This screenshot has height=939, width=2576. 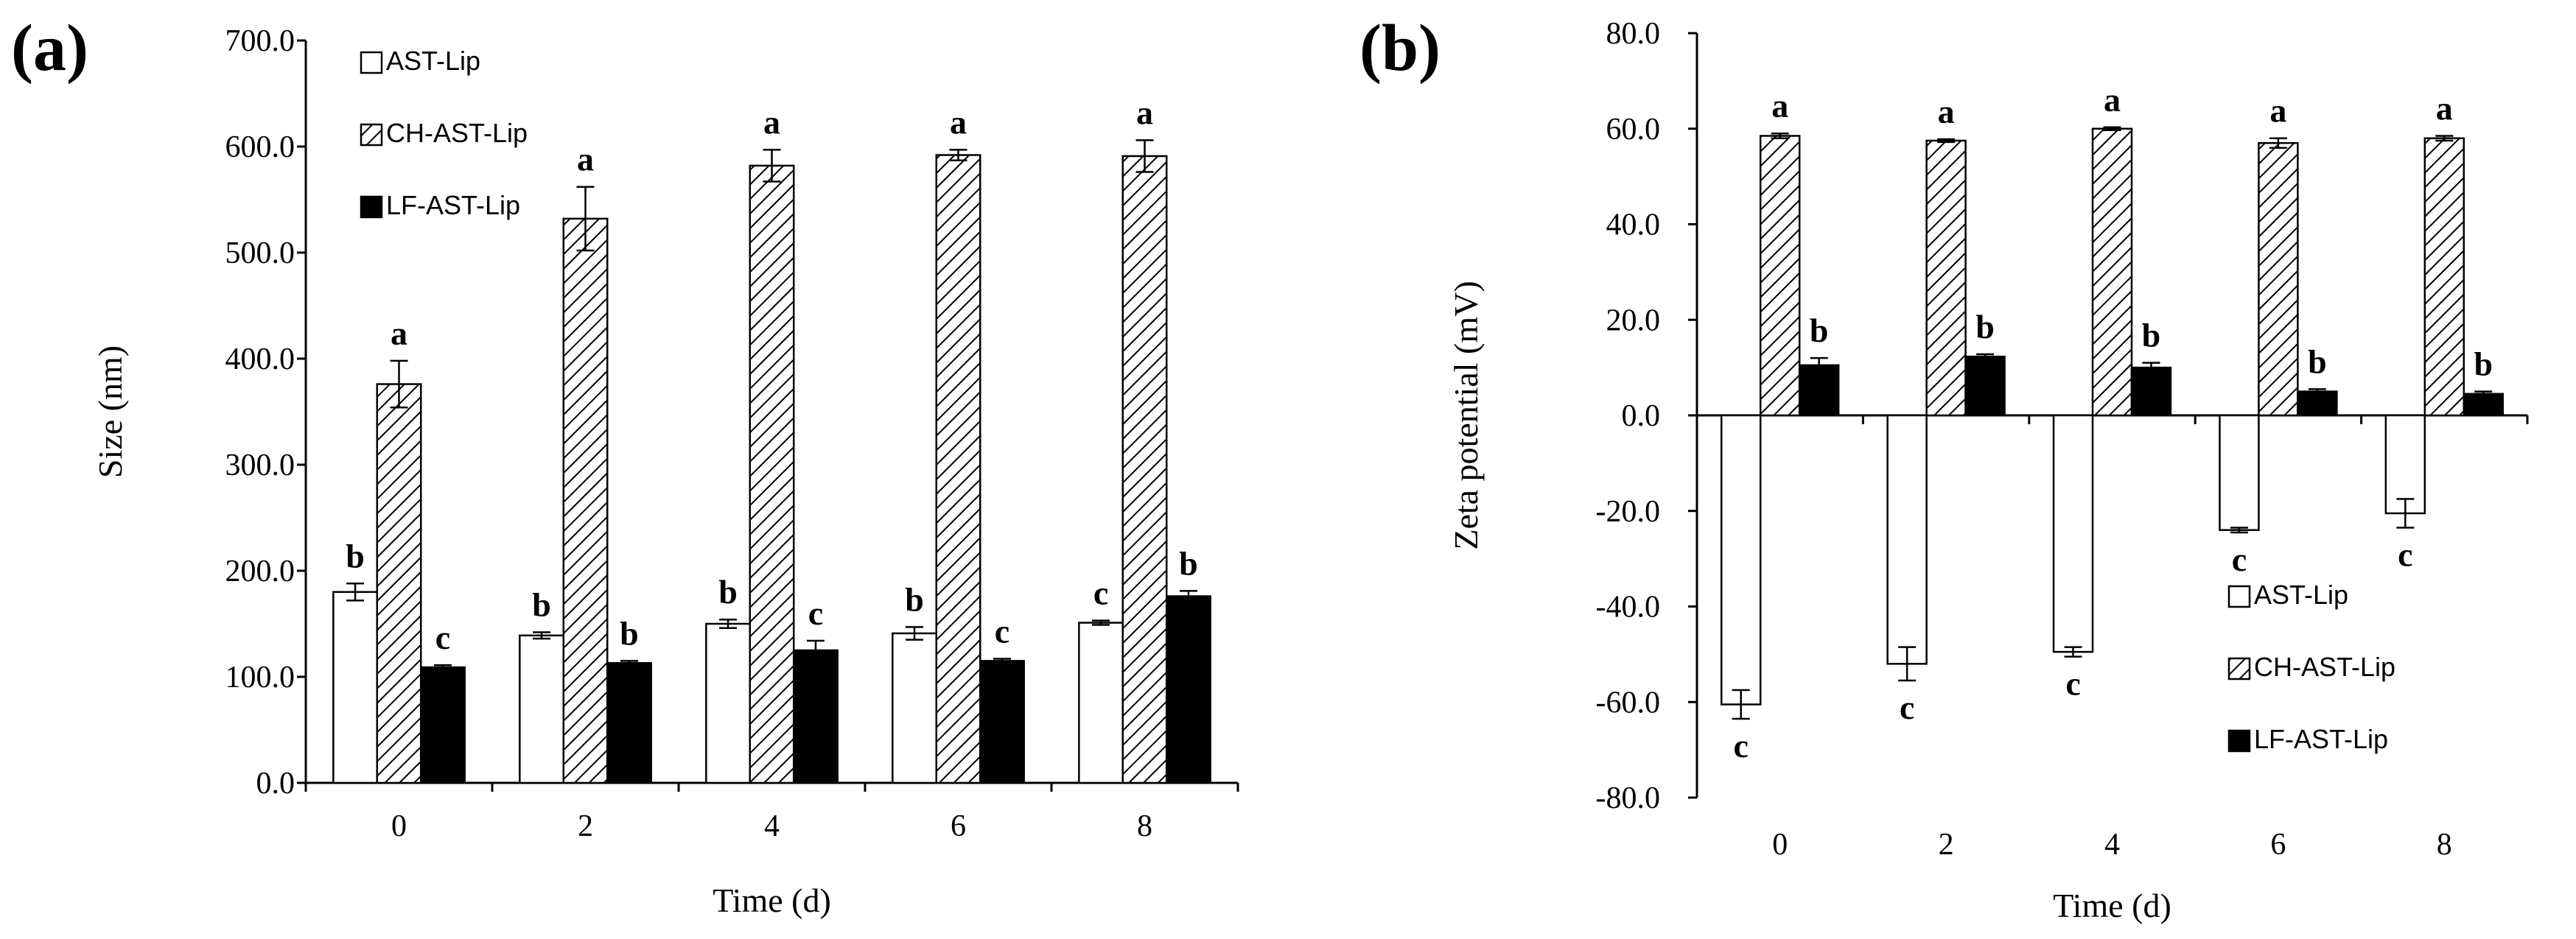 What do you see at coordinates (260, 571) in the screenshot?
I see `y-tick-label: 200.0` at bounding box center [260, 571].